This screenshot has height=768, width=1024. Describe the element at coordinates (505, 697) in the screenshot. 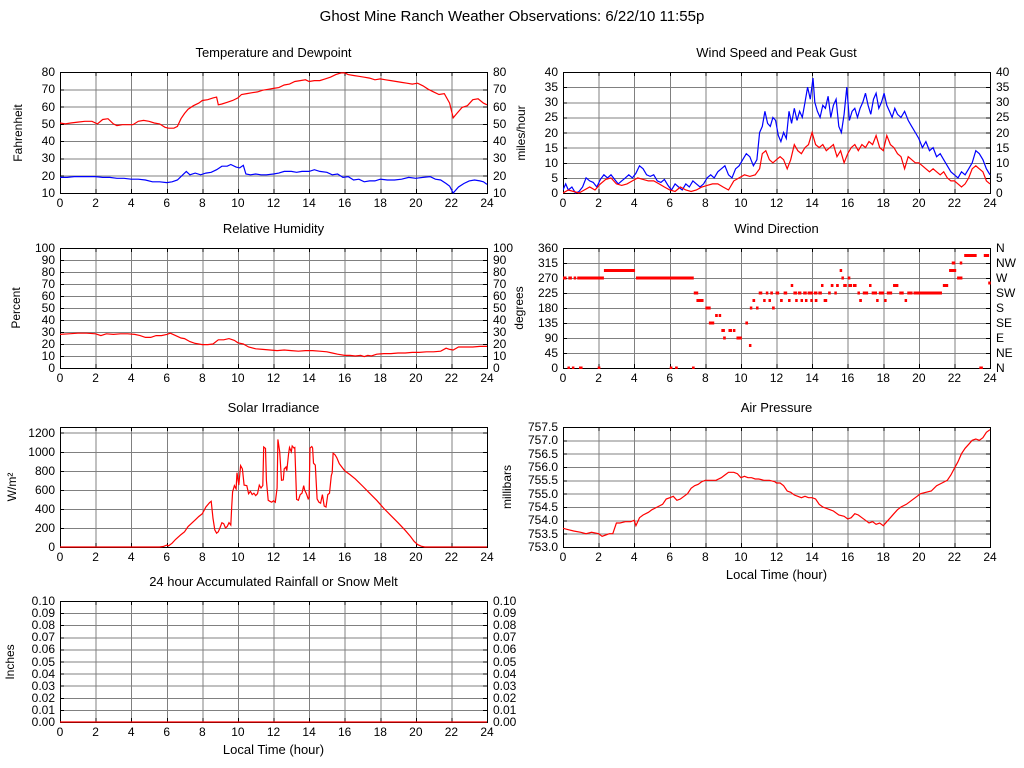

I see `y-tick-label-right: 0.02` at that location.